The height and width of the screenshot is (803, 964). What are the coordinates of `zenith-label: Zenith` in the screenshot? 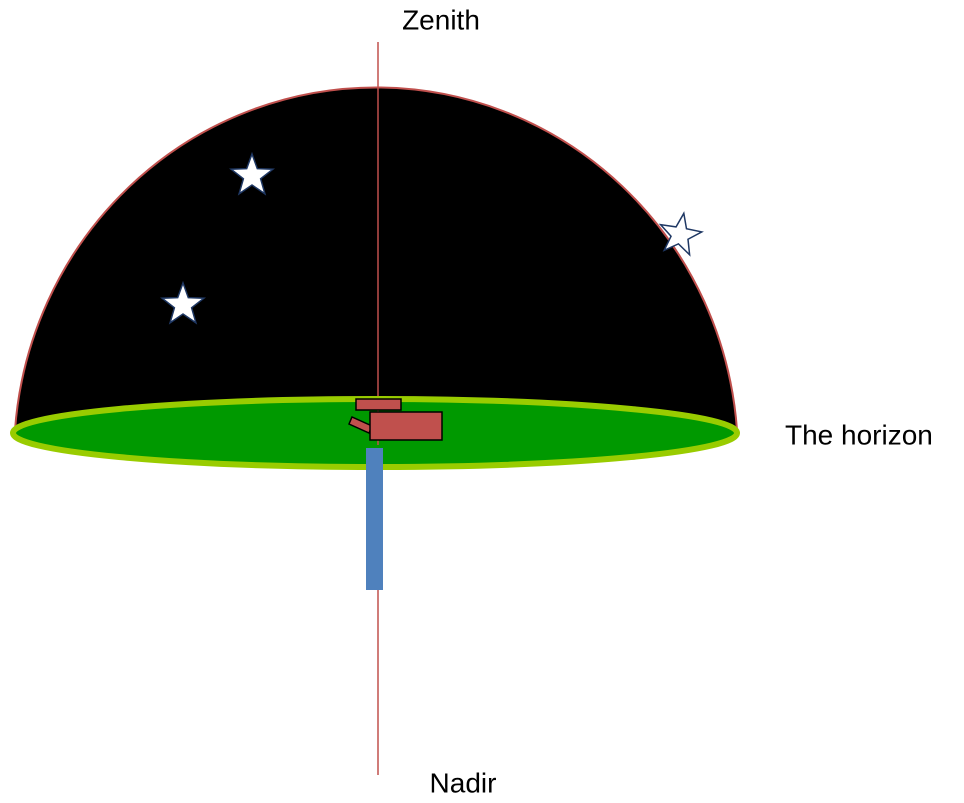 It's located at (441, 19).